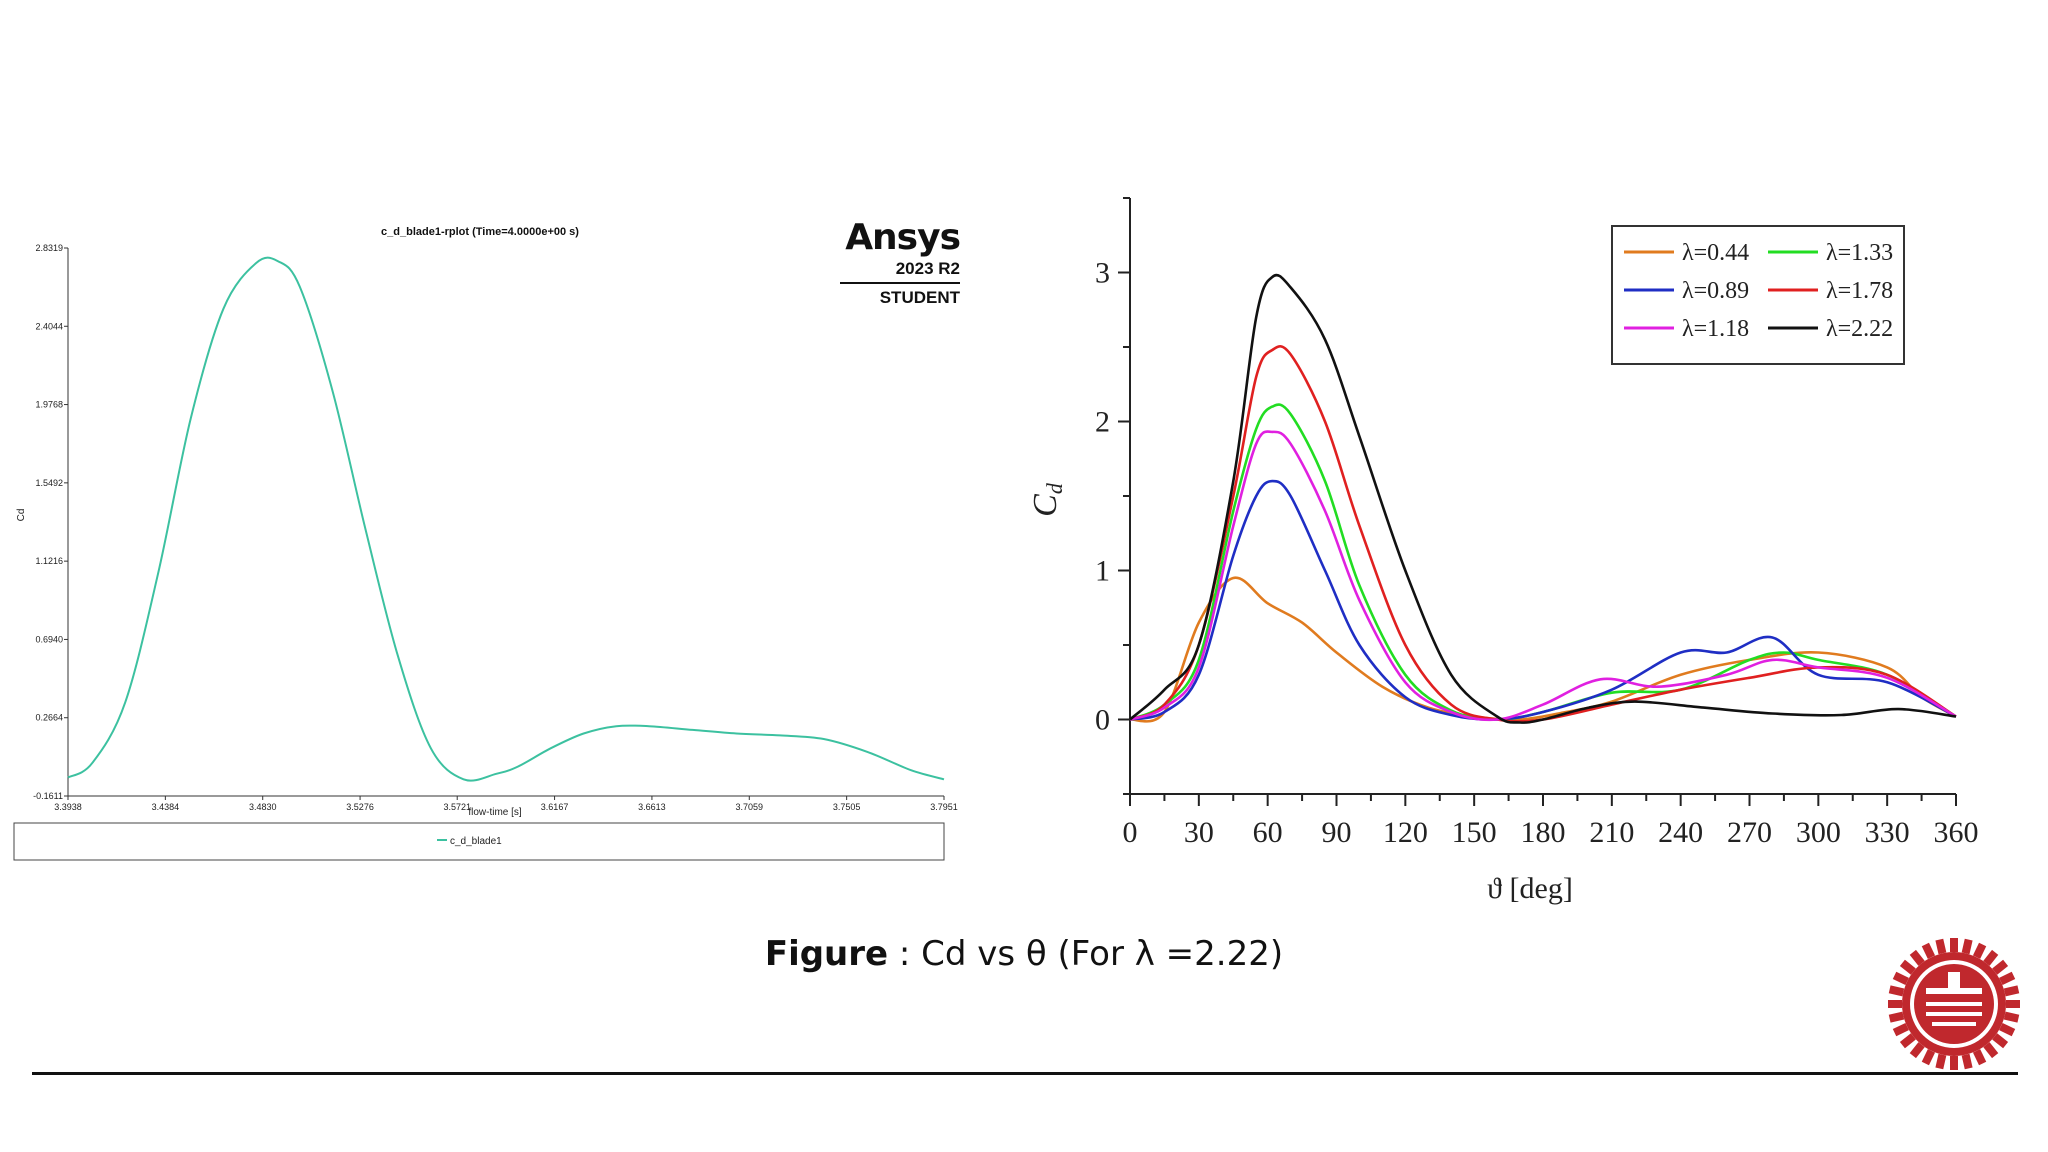  What do you see at coordinates (1530, 888) in the screenshot?
I see `right-x-axis-label: ϑ [deg]` at bounding box center [1530, 888].